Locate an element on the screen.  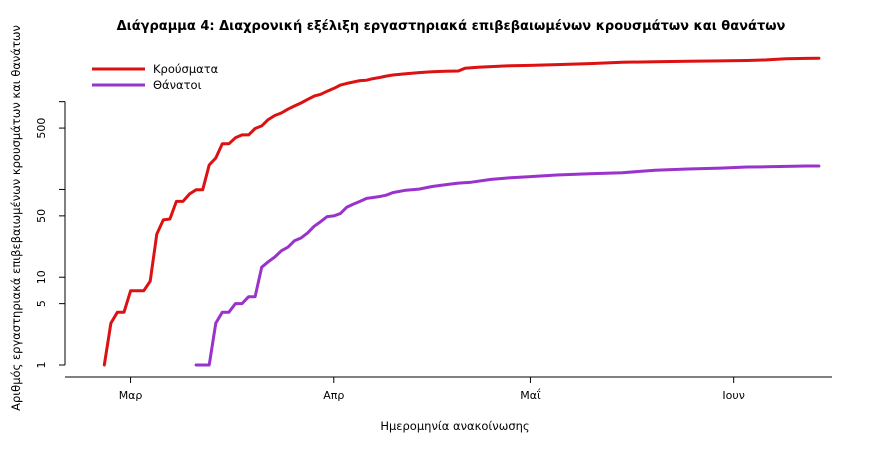
x-tick-label: Ιουν is located at coordinates (733, 395).